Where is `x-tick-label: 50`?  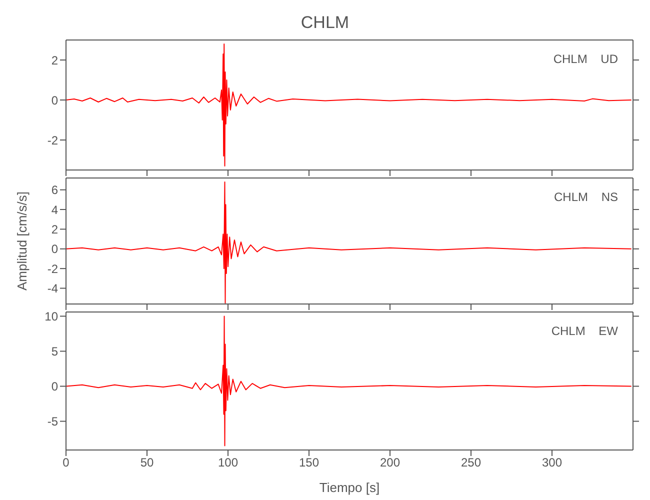
x-tick-label: 50 is located at coordinates (147, 463).